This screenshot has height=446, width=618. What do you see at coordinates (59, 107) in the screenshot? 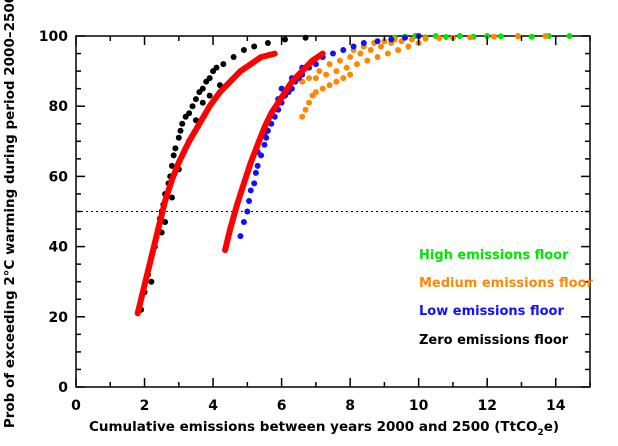
I see `y-tick-label: 80` at bounding box center [59, 107].